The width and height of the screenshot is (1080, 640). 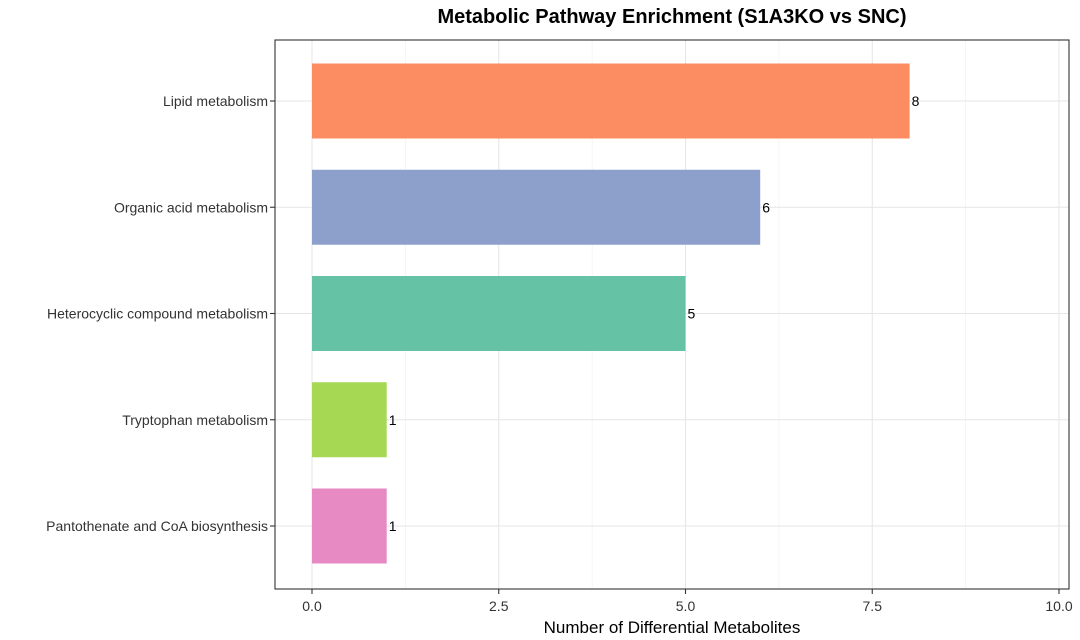 I want to click on y-tick-label: Lipid metabolism, so click(x=215, y=101).